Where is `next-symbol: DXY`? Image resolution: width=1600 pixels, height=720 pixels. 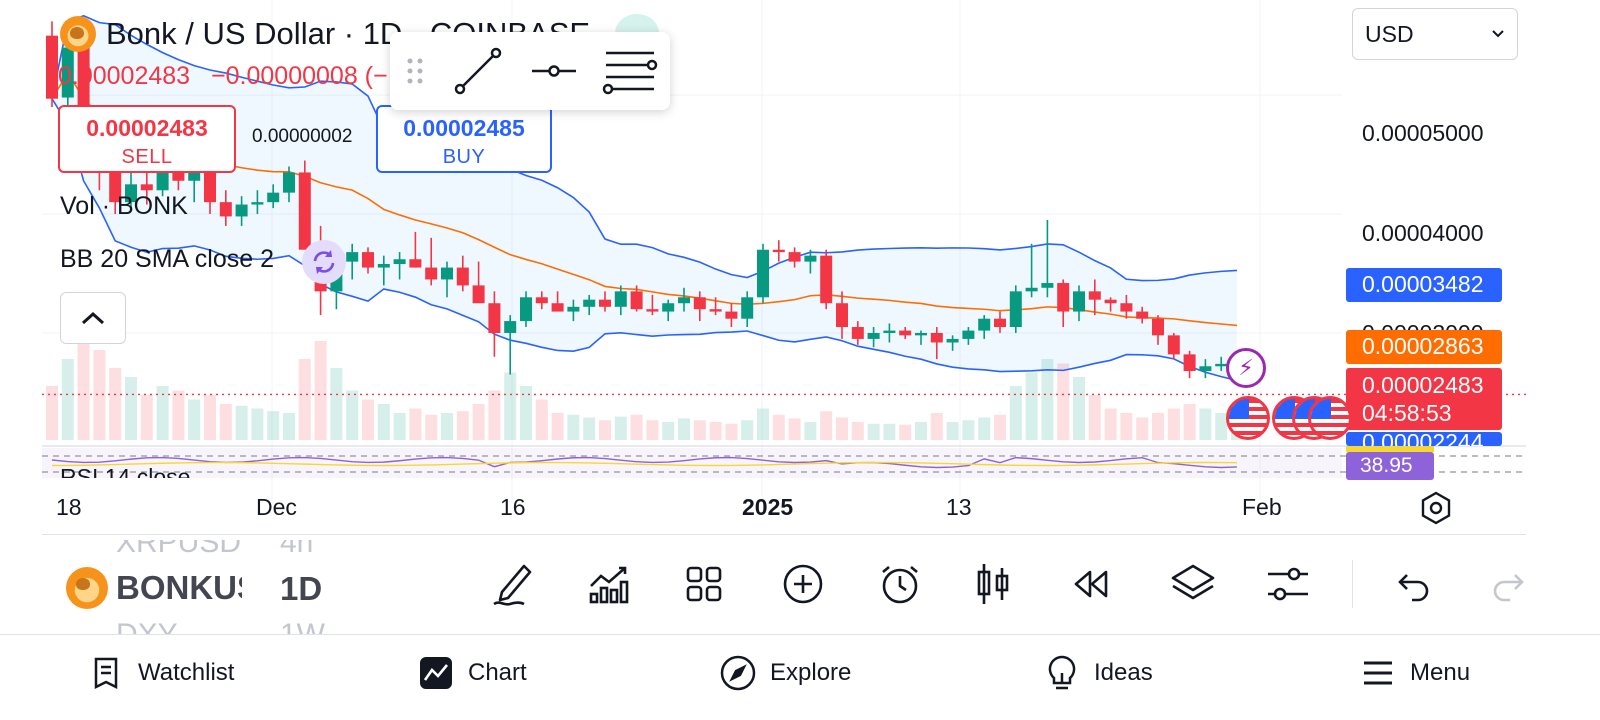
next-symbol: DXY is located at coordinates (147, 626).